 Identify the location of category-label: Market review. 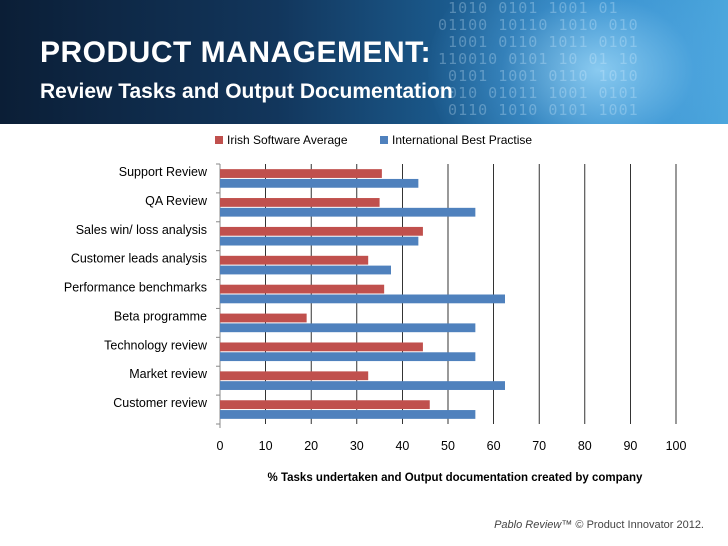
(168, 374).